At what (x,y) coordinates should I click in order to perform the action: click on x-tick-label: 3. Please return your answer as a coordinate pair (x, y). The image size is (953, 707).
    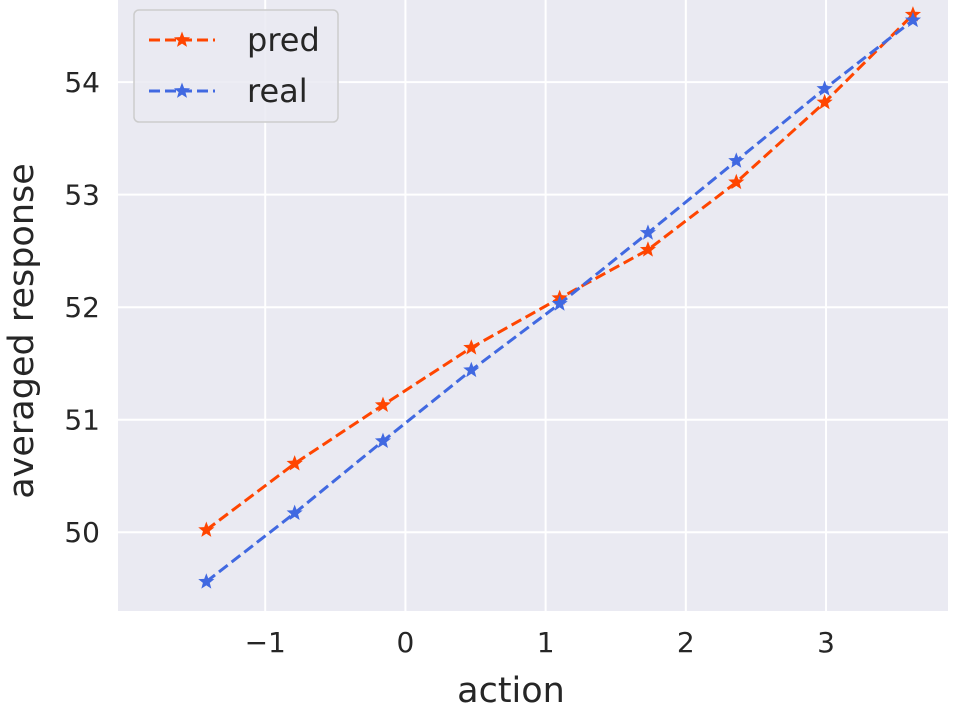
    Looking at the image, I should click on (826, 642).